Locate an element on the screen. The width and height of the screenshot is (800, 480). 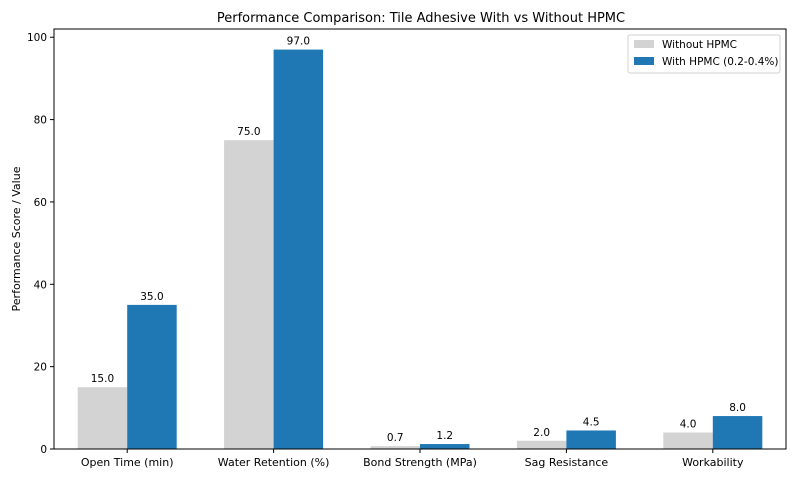
x-tick-label: Sag Resistance is located at coordinates (567, 462).